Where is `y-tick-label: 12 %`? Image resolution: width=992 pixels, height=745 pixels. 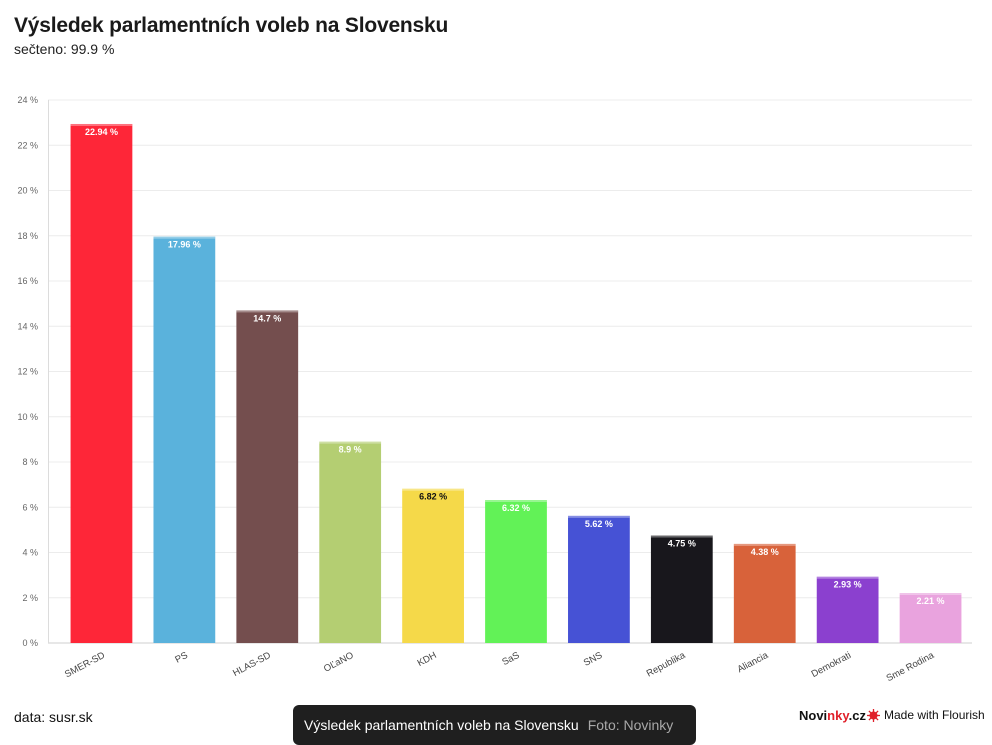
y-tick-label: 12 % is located at coordinates (27, 372).